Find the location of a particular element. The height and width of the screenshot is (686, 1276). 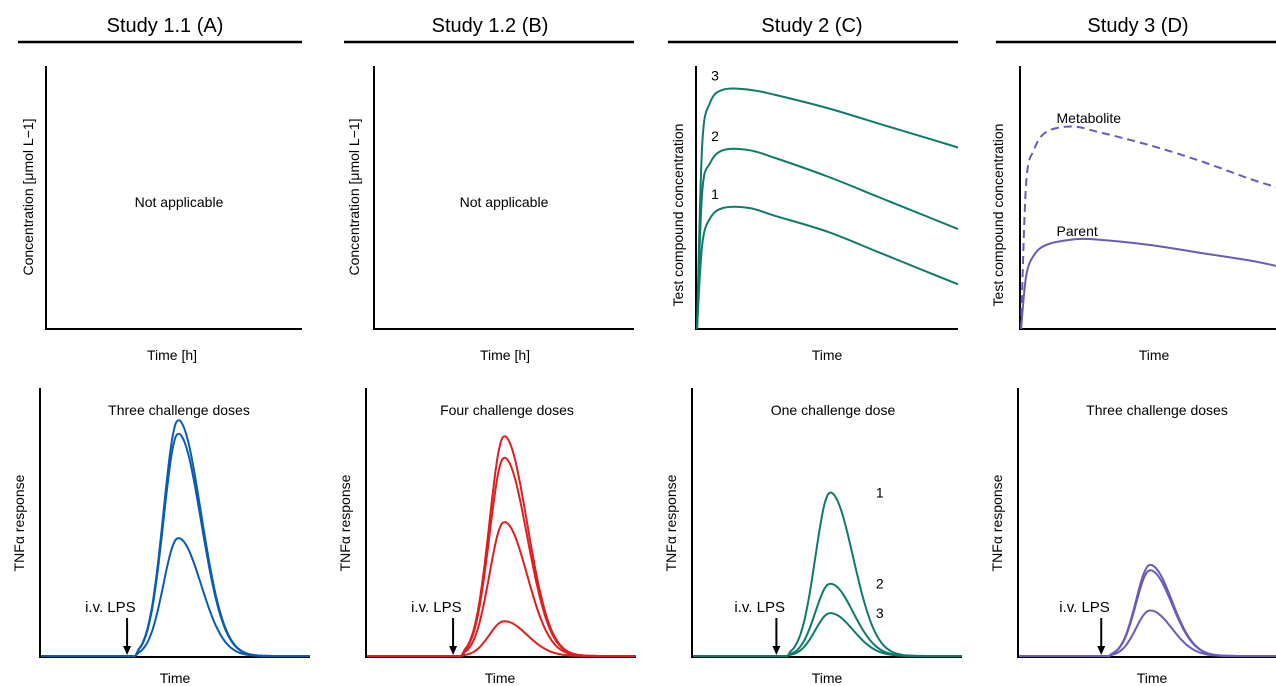

panel-a-bottom-ylabel: TNFα response is located at coordinates (19, 522).